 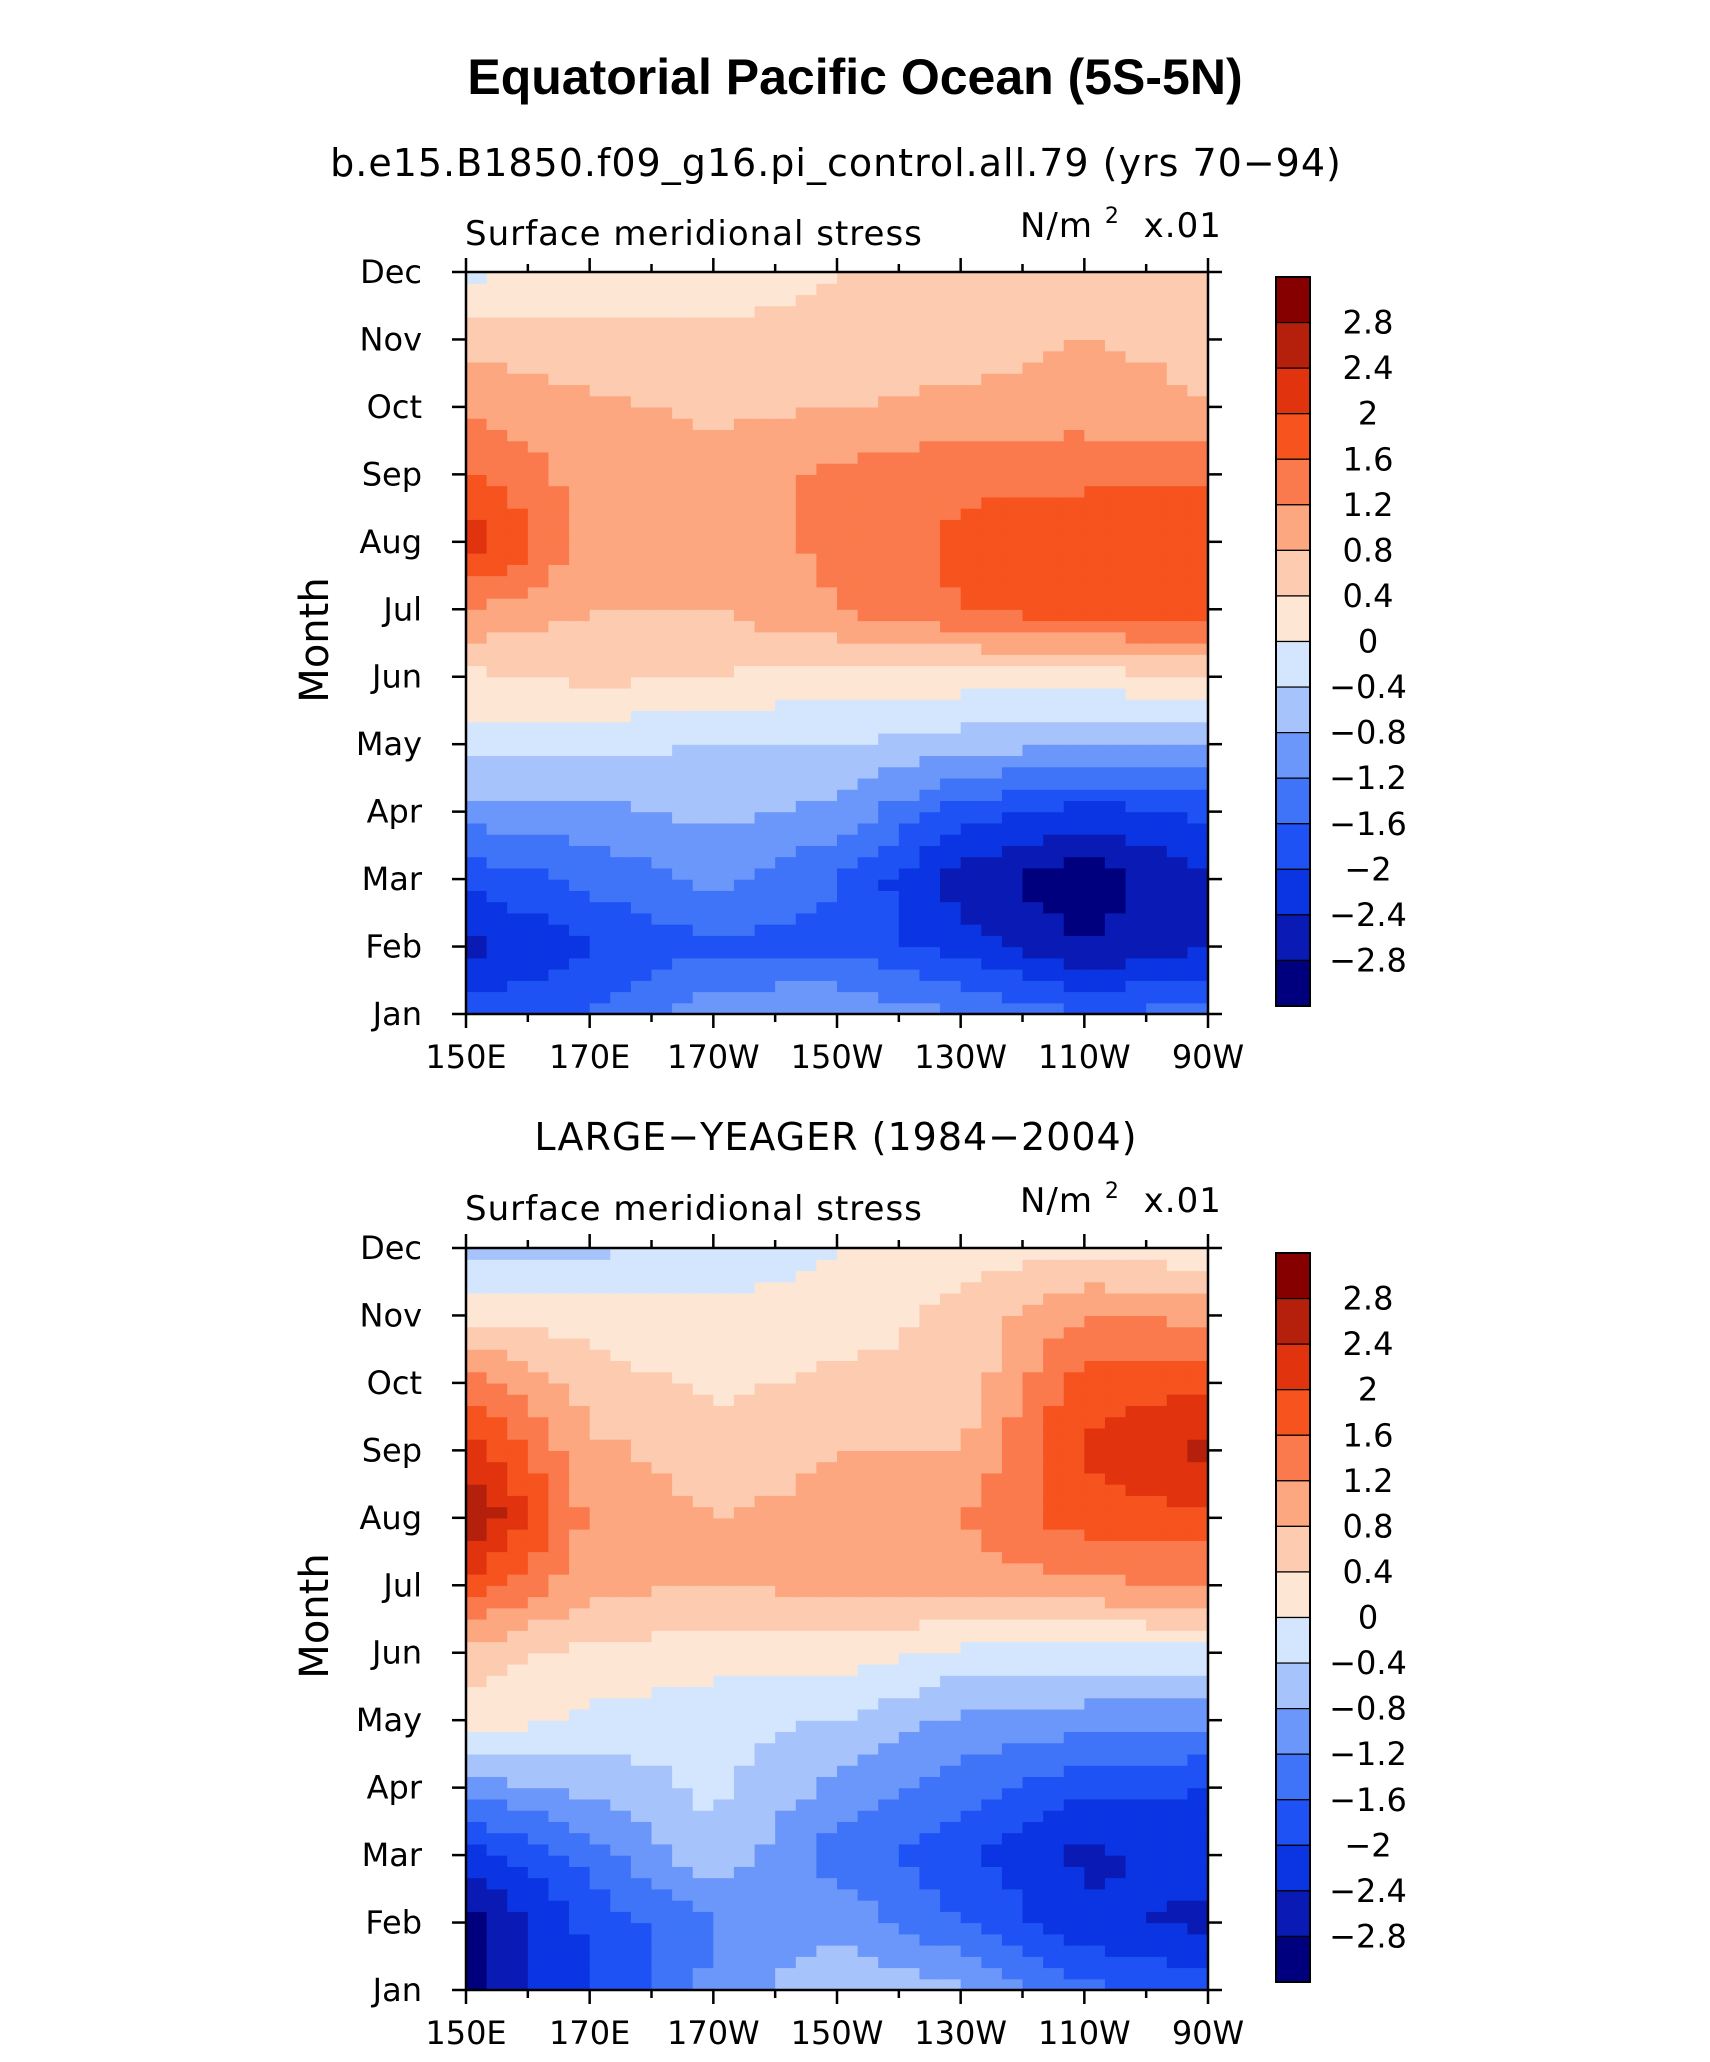 What do you see at coordinates (391, 1248) in the screenshot?
I see `y-tick-label: Dec` at bounding box center [391, 1248].